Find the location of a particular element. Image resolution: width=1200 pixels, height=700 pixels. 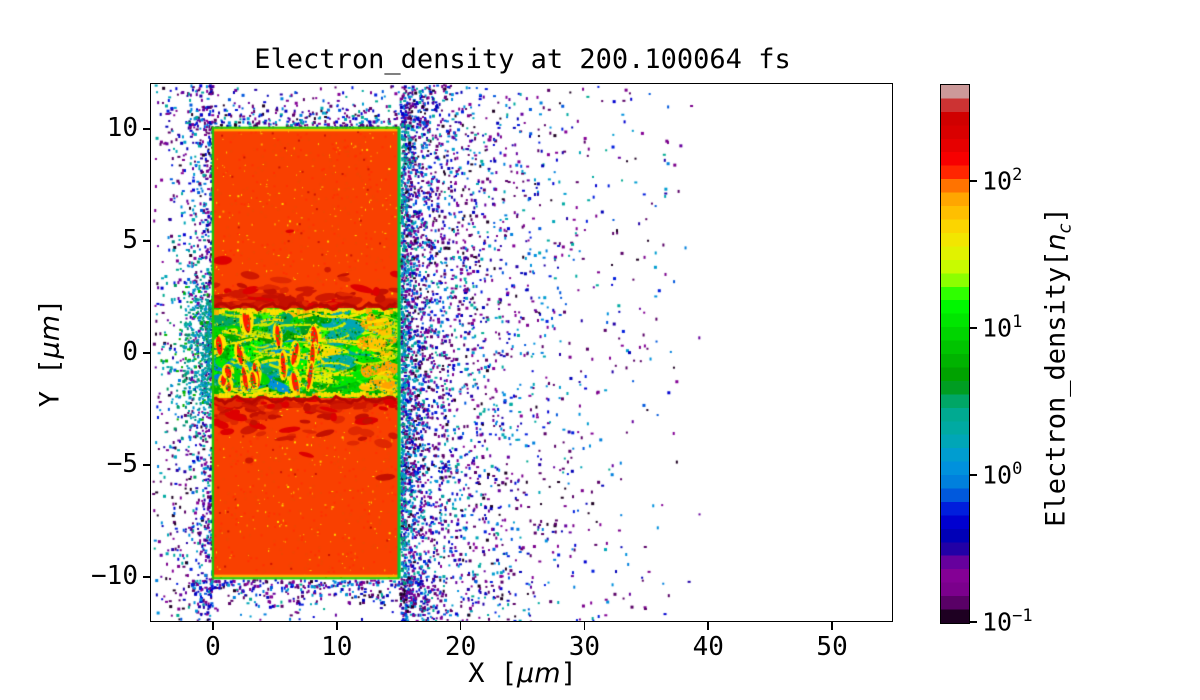

x-tick-label: 50 is located at coordinates (832, 647).